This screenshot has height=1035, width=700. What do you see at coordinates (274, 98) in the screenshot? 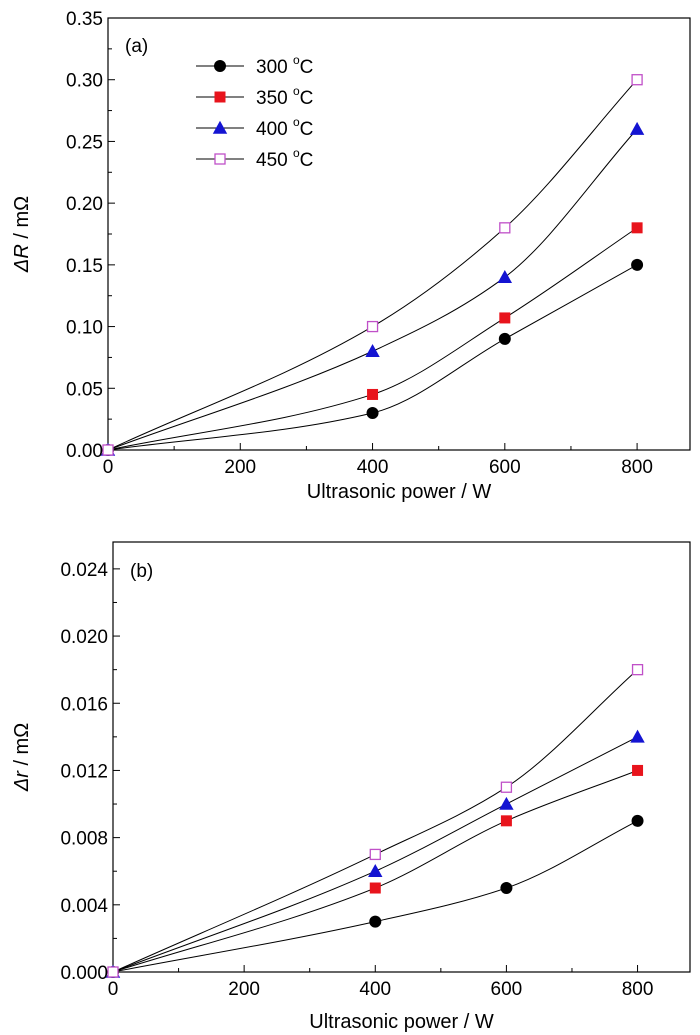
I see `panel-a-legend-name: 350` at bounding box center [274, 98].